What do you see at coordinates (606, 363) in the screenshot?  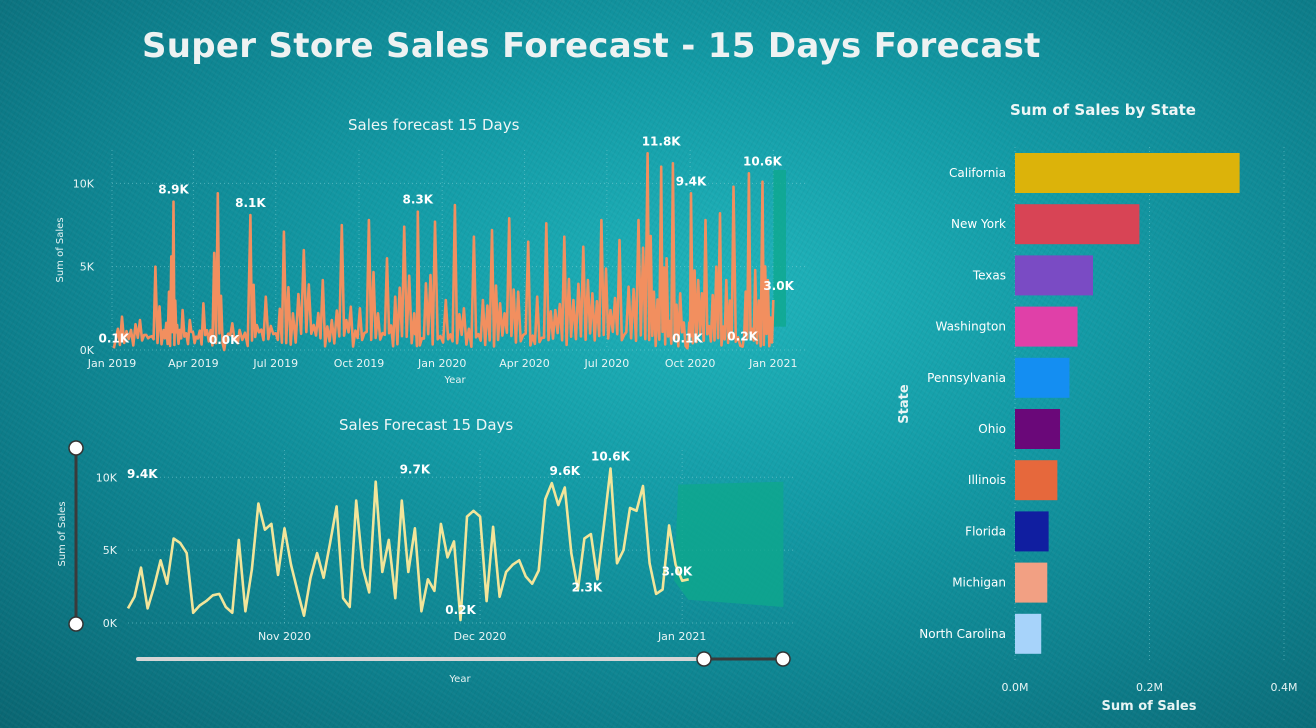 I see `chart1-xtick: Jul 2020` at bounding box center [606, 363].